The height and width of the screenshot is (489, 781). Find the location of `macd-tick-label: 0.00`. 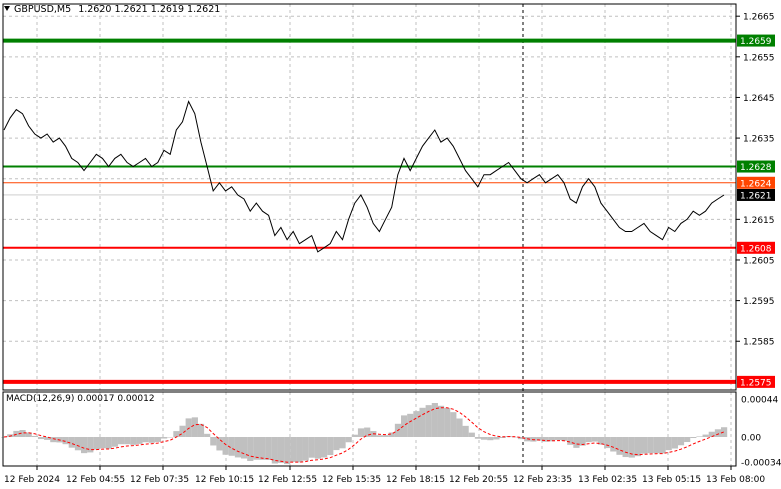

macd-tick-label: 0.00 is located at coordinates (751, 439).